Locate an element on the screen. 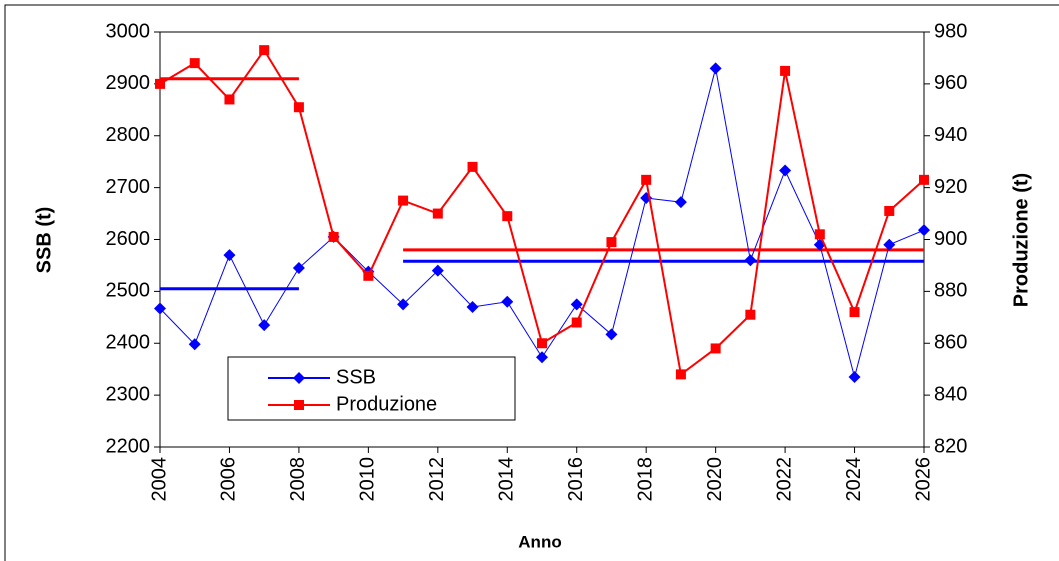 The width and height of the screenshot is (1059, 561). y-tick-label: 2800 is located at coordinates (128, 135).